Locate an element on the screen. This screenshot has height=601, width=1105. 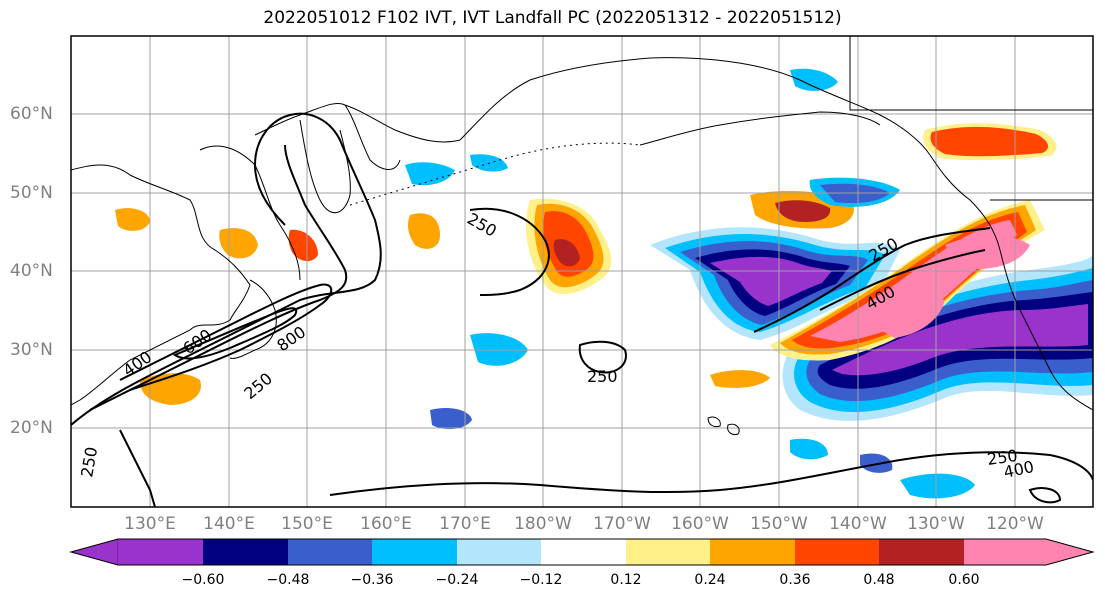
colorbar-tick-label: −0.48 is located at coordinates (288, 580).